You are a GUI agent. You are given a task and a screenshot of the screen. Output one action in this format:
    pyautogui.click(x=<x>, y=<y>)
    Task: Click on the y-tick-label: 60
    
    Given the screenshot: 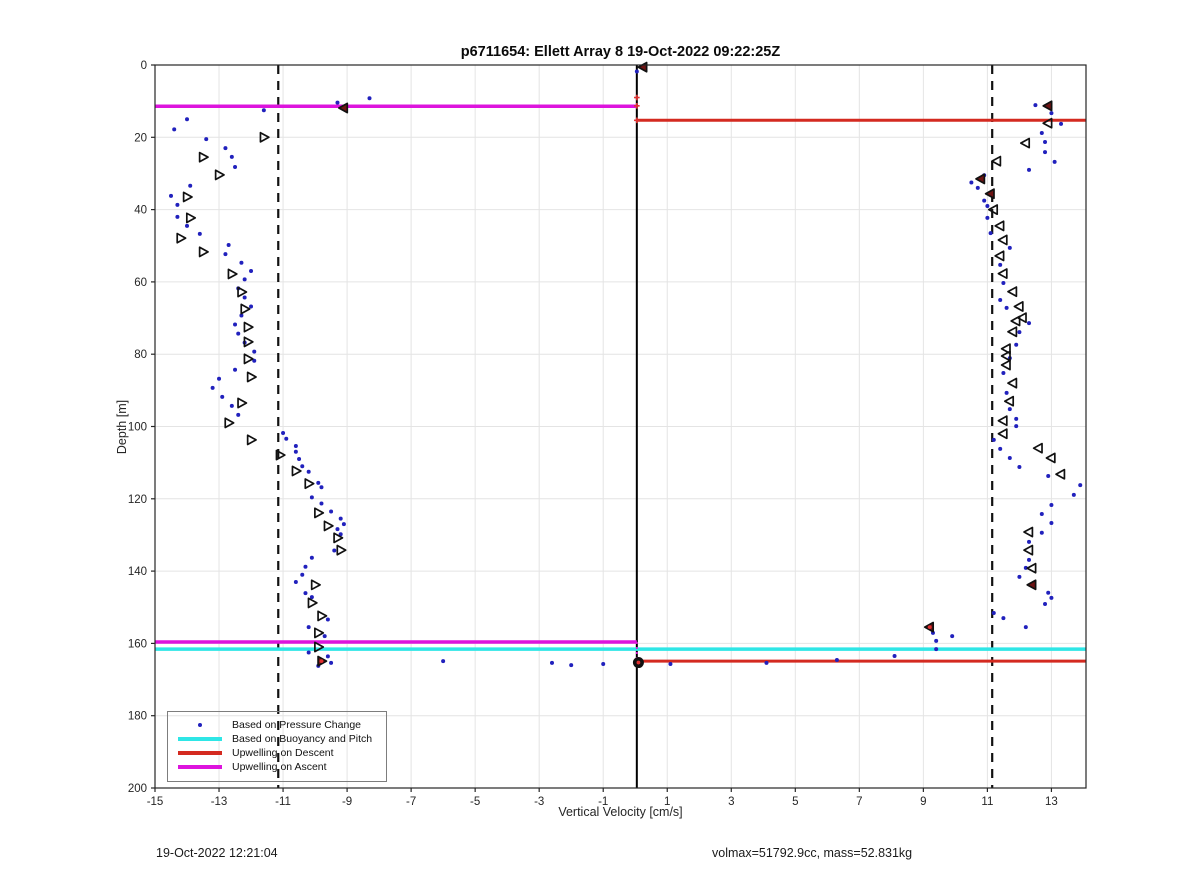 What is the action you would take?
    pyautogui.click(x=140, y=283)
    